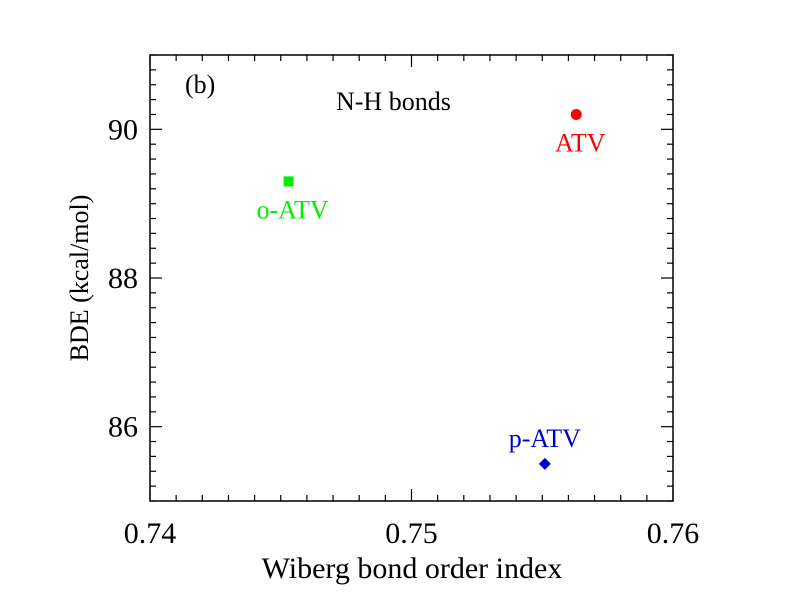  I want to click on y-tick-label: 86, so click(123, 427).